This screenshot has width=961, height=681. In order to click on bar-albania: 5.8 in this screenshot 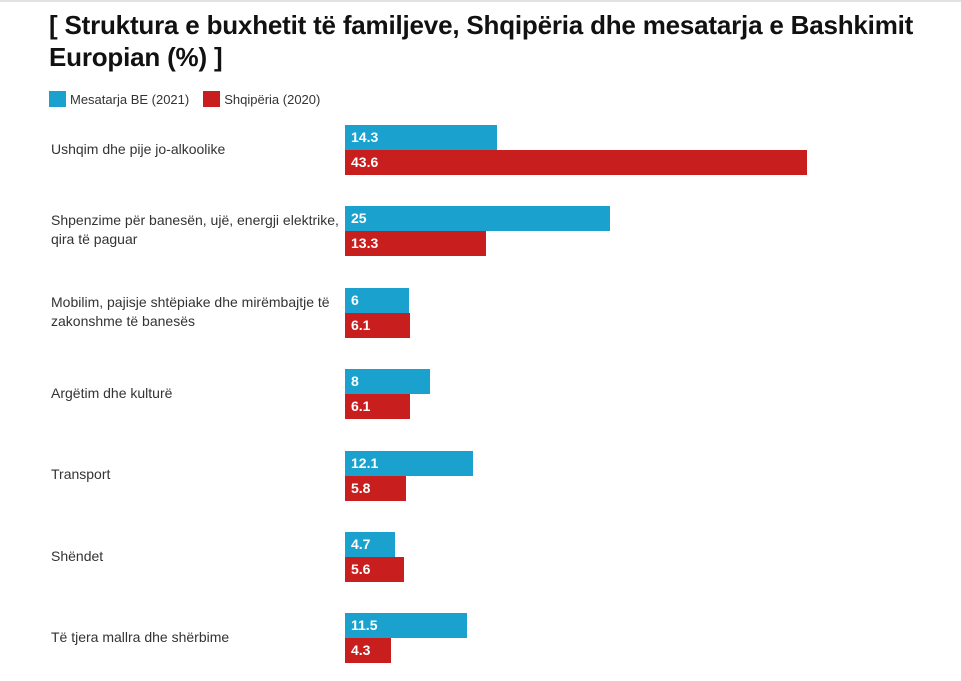, I will do `click(375, 488)`.